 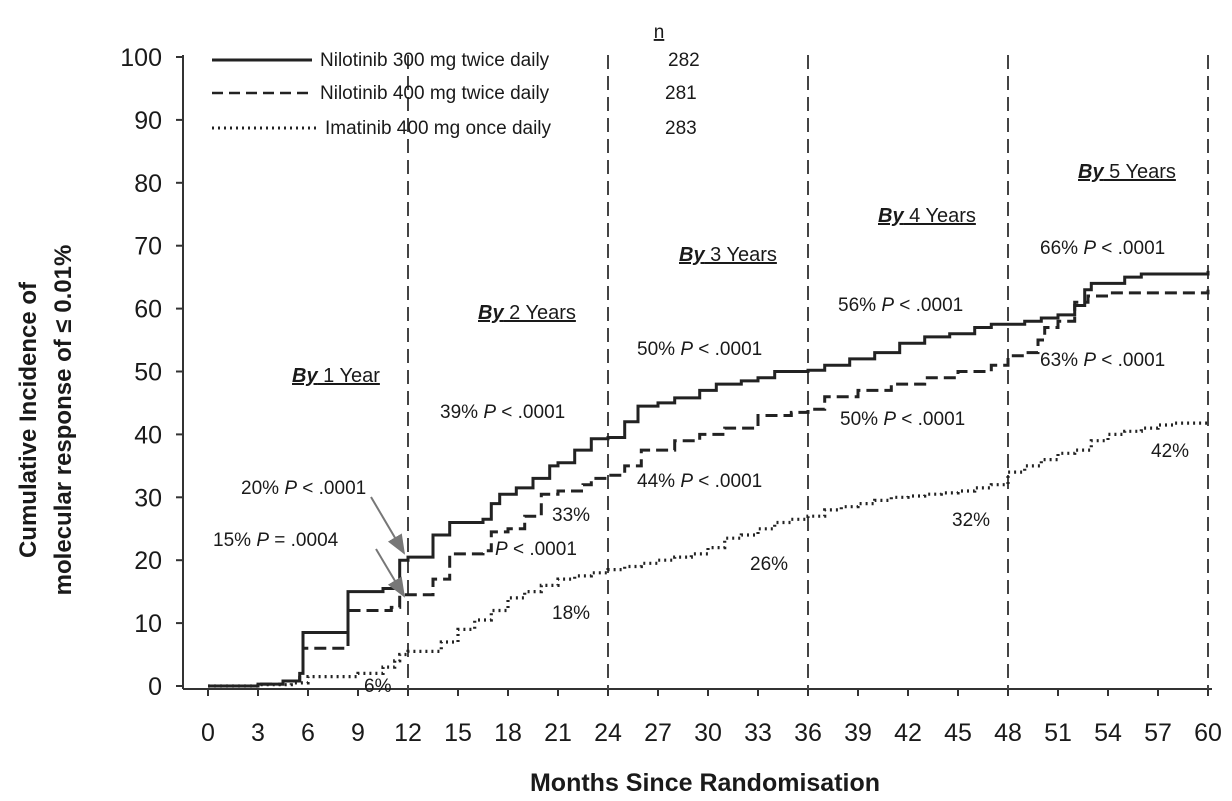 I want to click on annot-5y-nil400: 63% P < .0001, so click(x=1102, y=360).